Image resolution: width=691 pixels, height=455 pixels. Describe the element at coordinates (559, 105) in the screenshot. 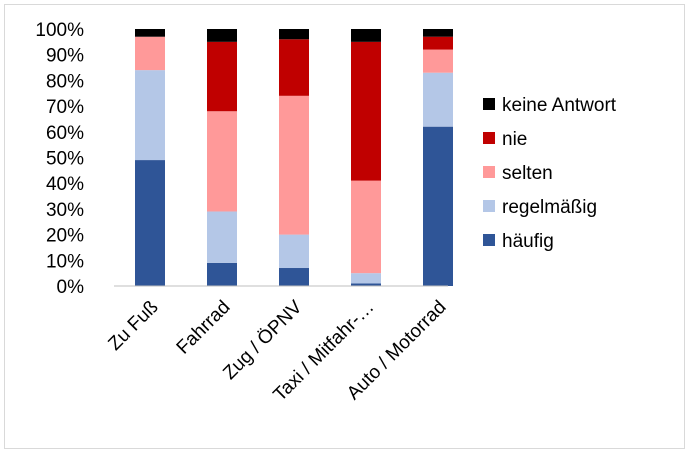

I see `legend-label: keine Antwort` at that location.